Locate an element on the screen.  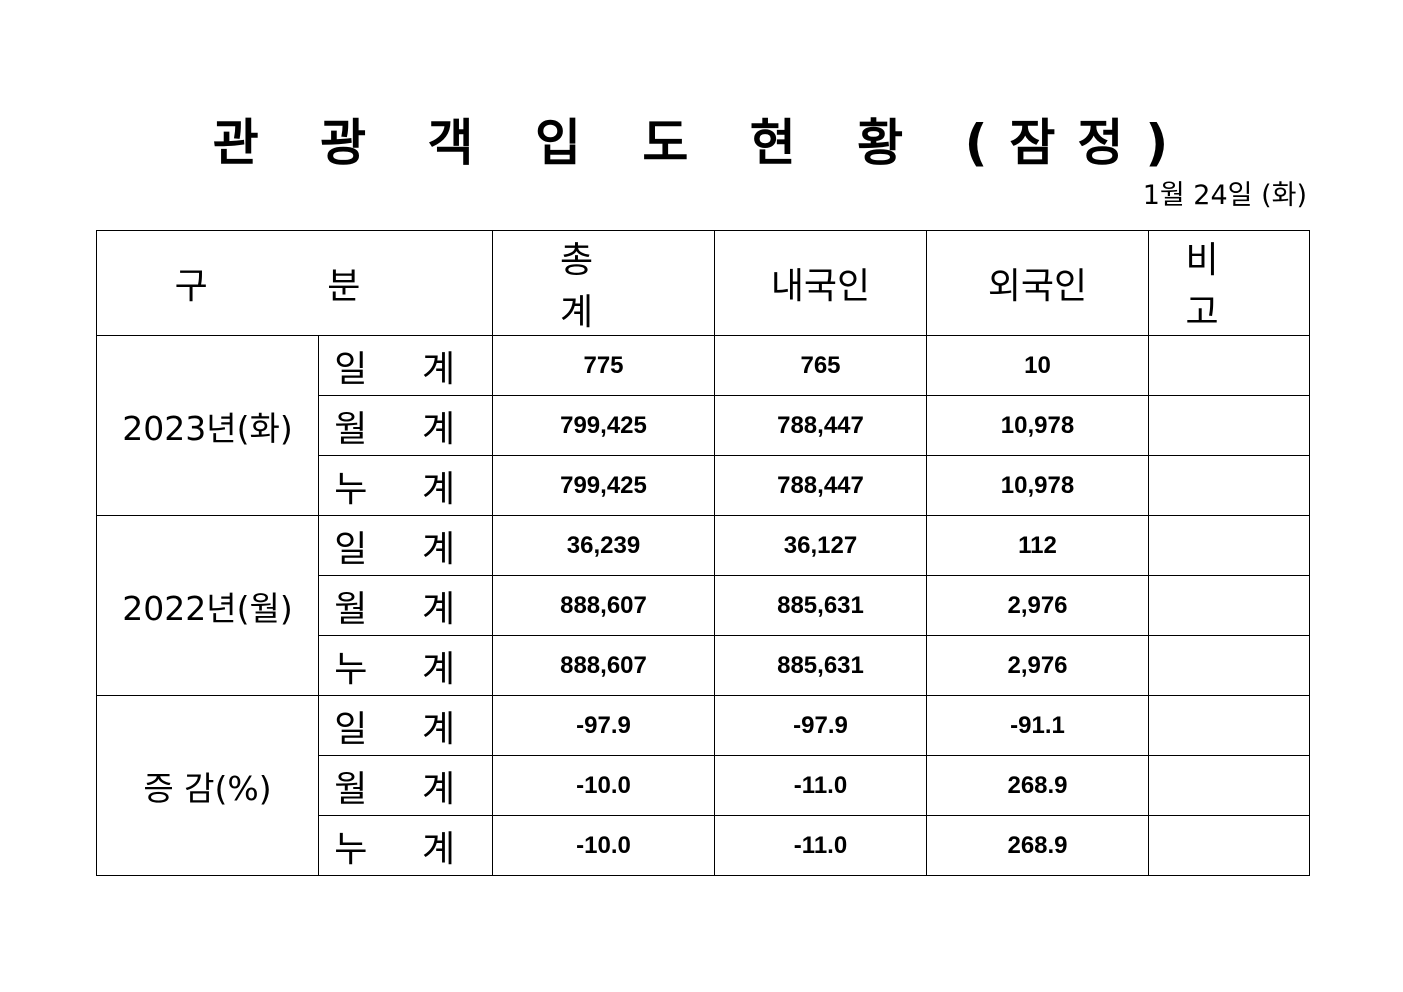
foreign-value: 10 is located at coordinates (1037, 365).